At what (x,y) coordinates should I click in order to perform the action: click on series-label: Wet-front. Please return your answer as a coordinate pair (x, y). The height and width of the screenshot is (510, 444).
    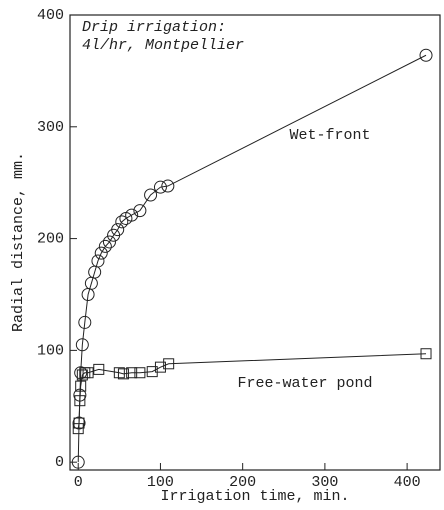
    Looking at the image, I should click on (329, 135).